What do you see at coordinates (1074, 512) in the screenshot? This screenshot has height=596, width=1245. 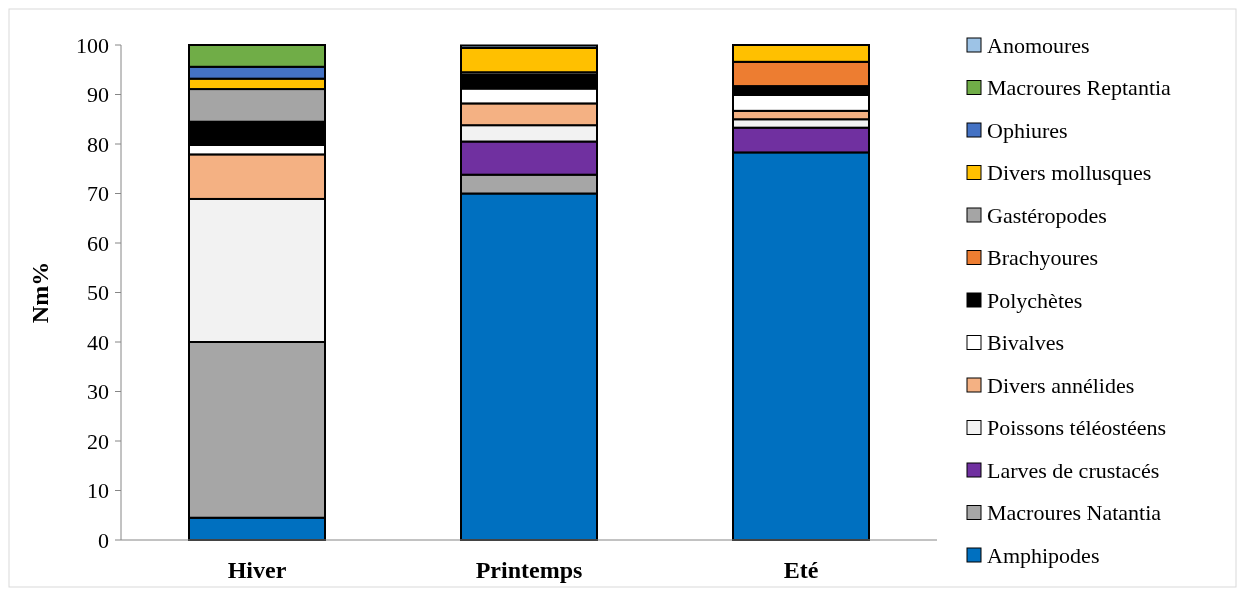 I see `legend-label: Macroures Natantia` at bounding box center [1074, 512].